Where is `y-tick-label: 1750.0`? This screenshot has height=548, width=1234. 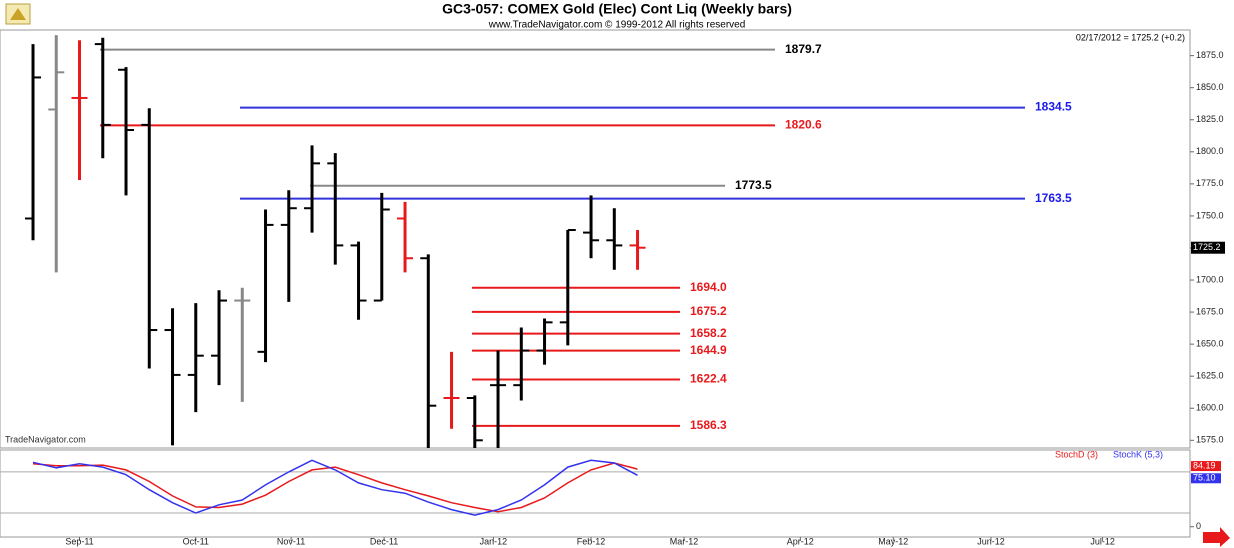 y-tick-label: 1750.0 is located at coordinates (1210, 215).